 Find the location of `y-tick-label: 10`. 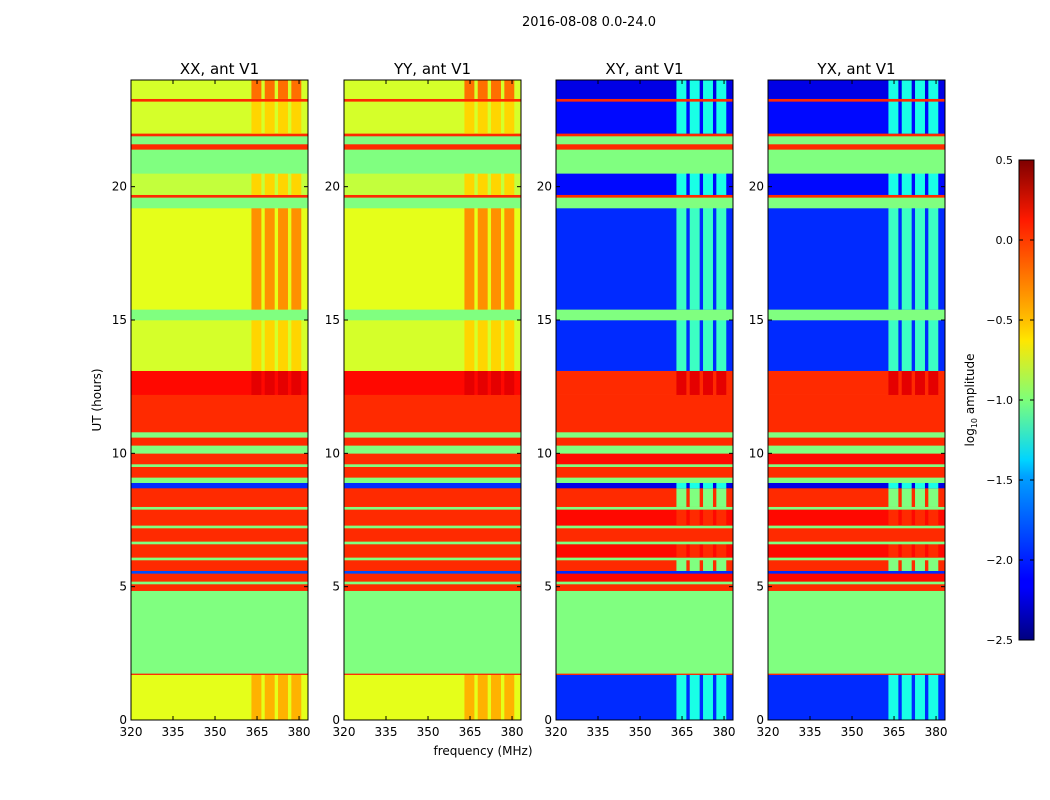

y-tick-label: 10 is located at coordinates (544, 453).